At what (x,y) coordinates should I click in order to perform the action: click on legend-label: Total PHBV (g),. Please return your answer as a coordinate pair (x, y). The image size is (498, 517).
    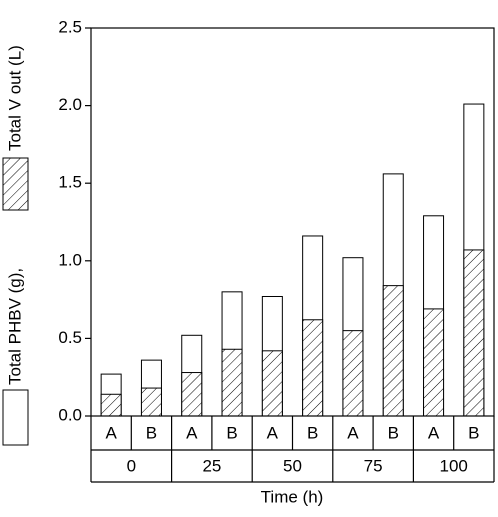
    Looking at the image, I should click on (14, 326).